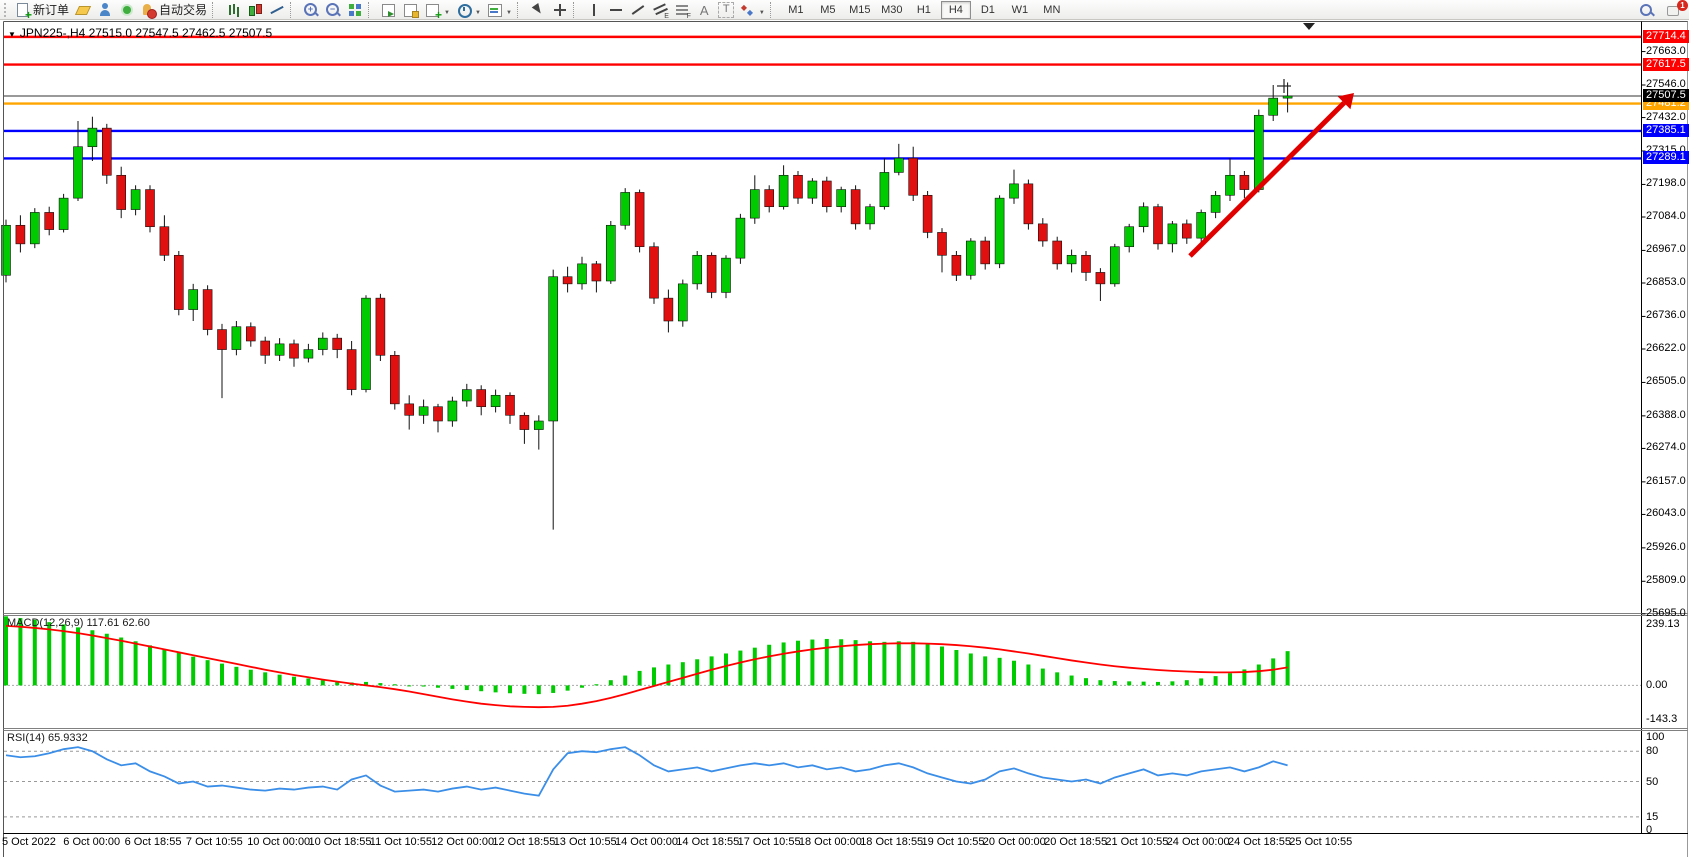  I want to click on new-chart-button, so click(389, 10).